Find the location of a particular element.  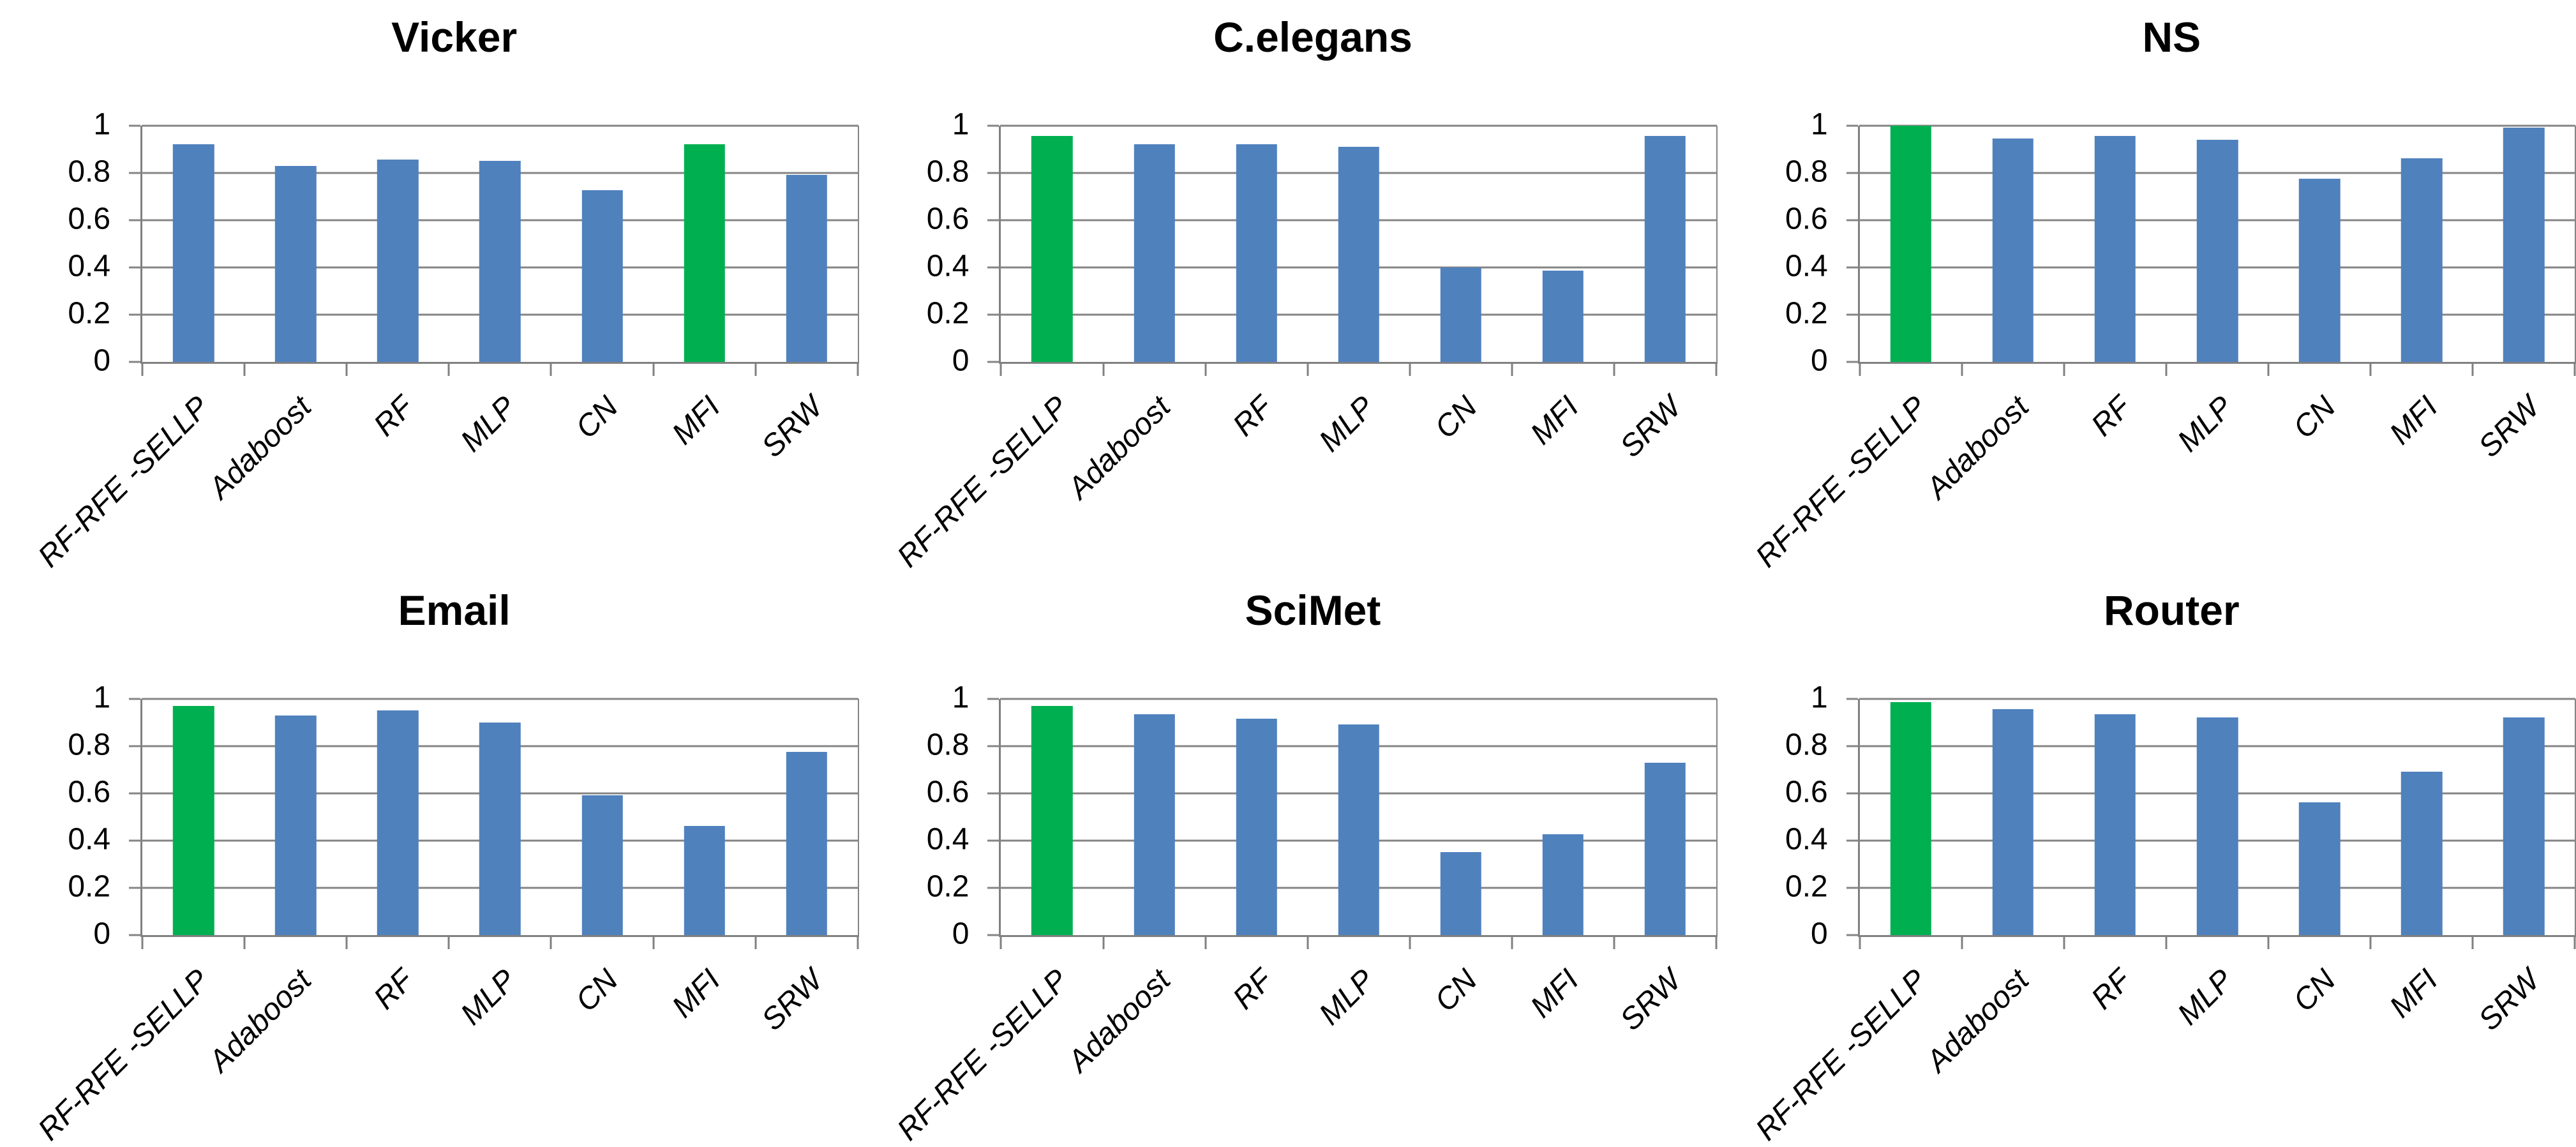

chart-title: SciMet is located at coordinates (1313, 610).